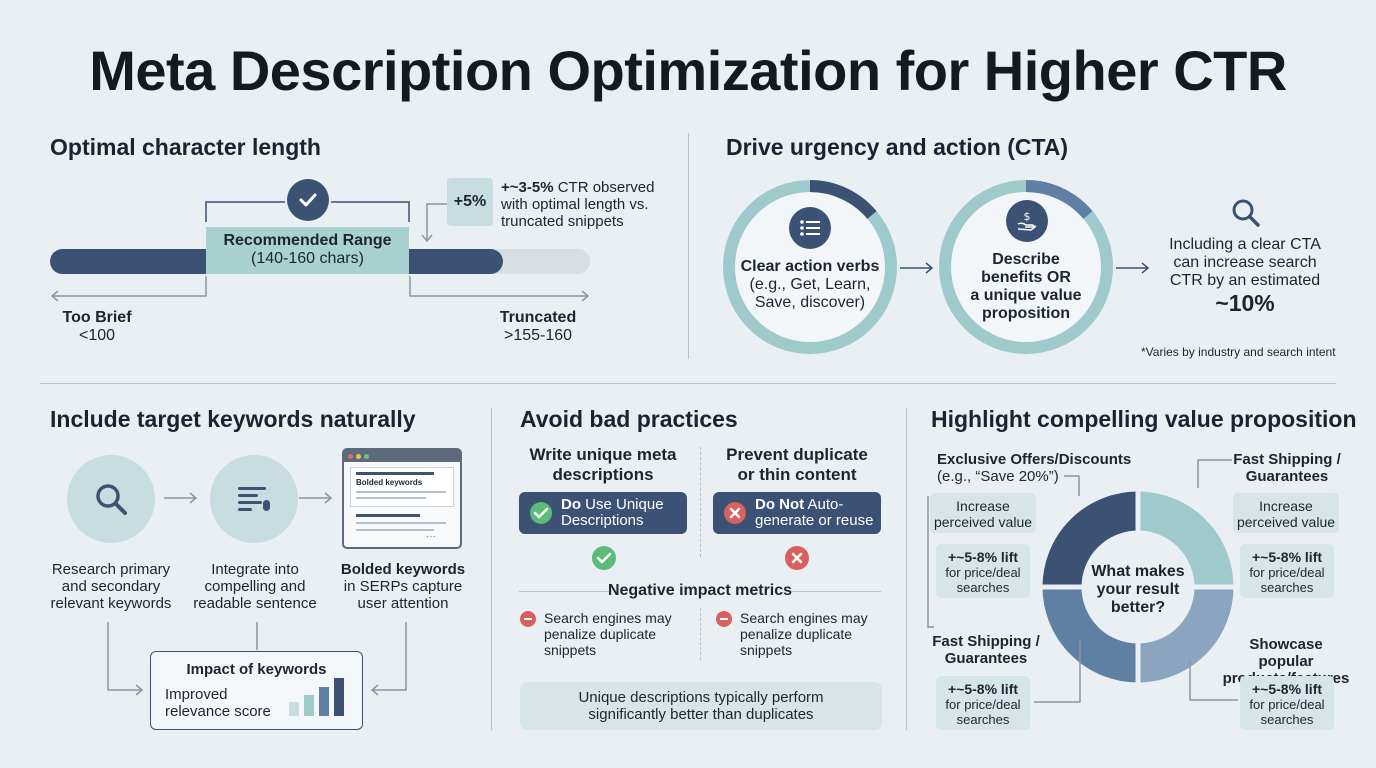  Describe the element at coordinates (688, 383) in the screenshot. I see `divider-middle` at that location.